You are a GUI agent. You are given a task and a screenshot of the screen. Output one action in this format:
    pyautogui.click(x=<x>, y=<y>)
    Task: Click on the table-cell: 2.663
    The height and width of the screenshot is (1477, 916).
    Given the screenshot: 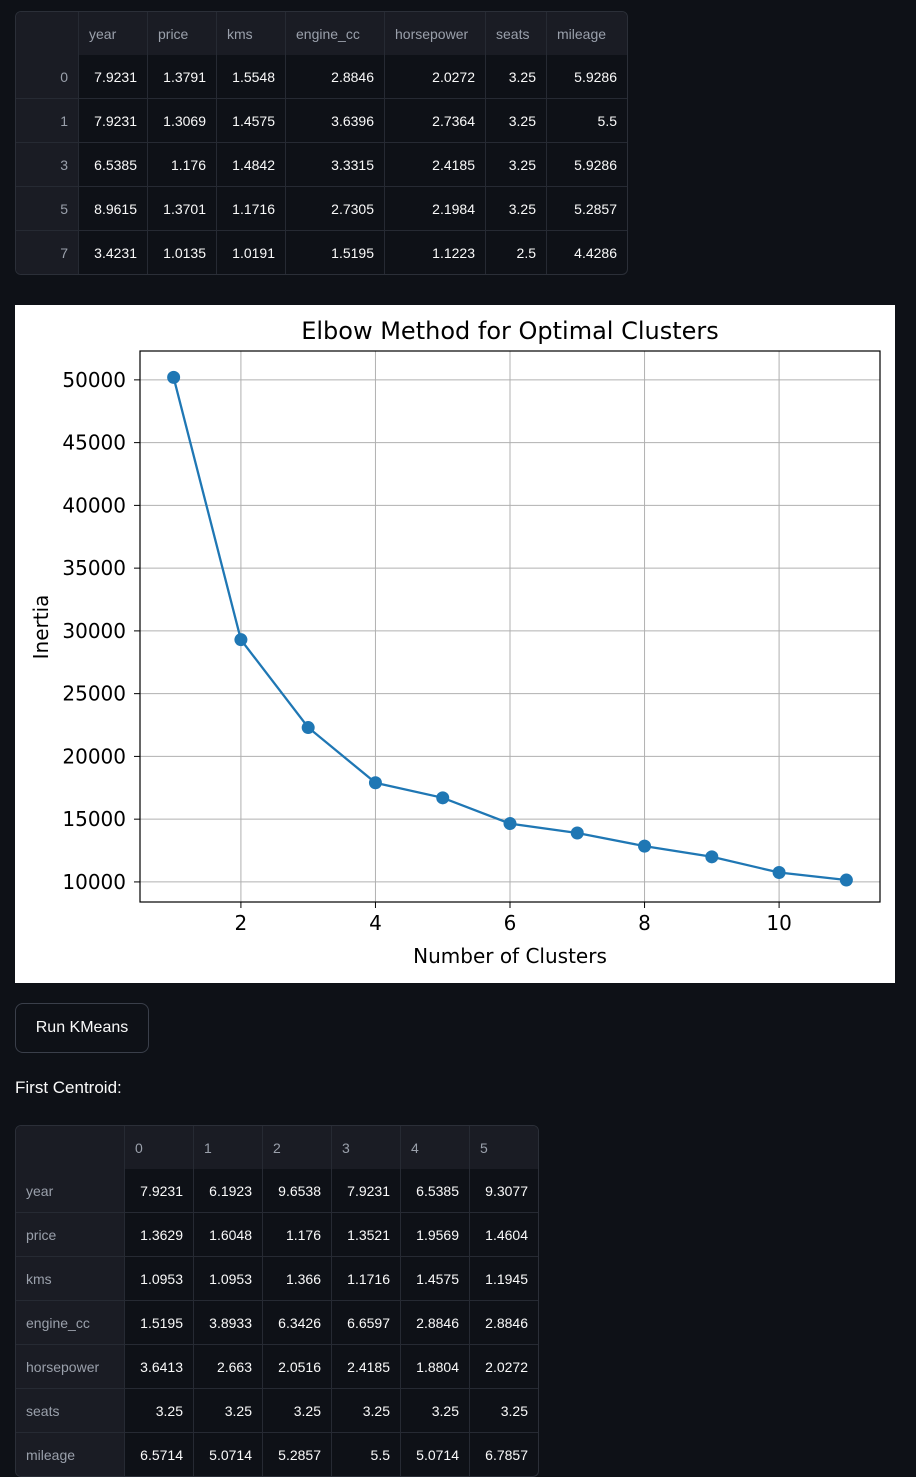 What is the action you would take?
    pyautogui.click(x=228, y=1366)
    